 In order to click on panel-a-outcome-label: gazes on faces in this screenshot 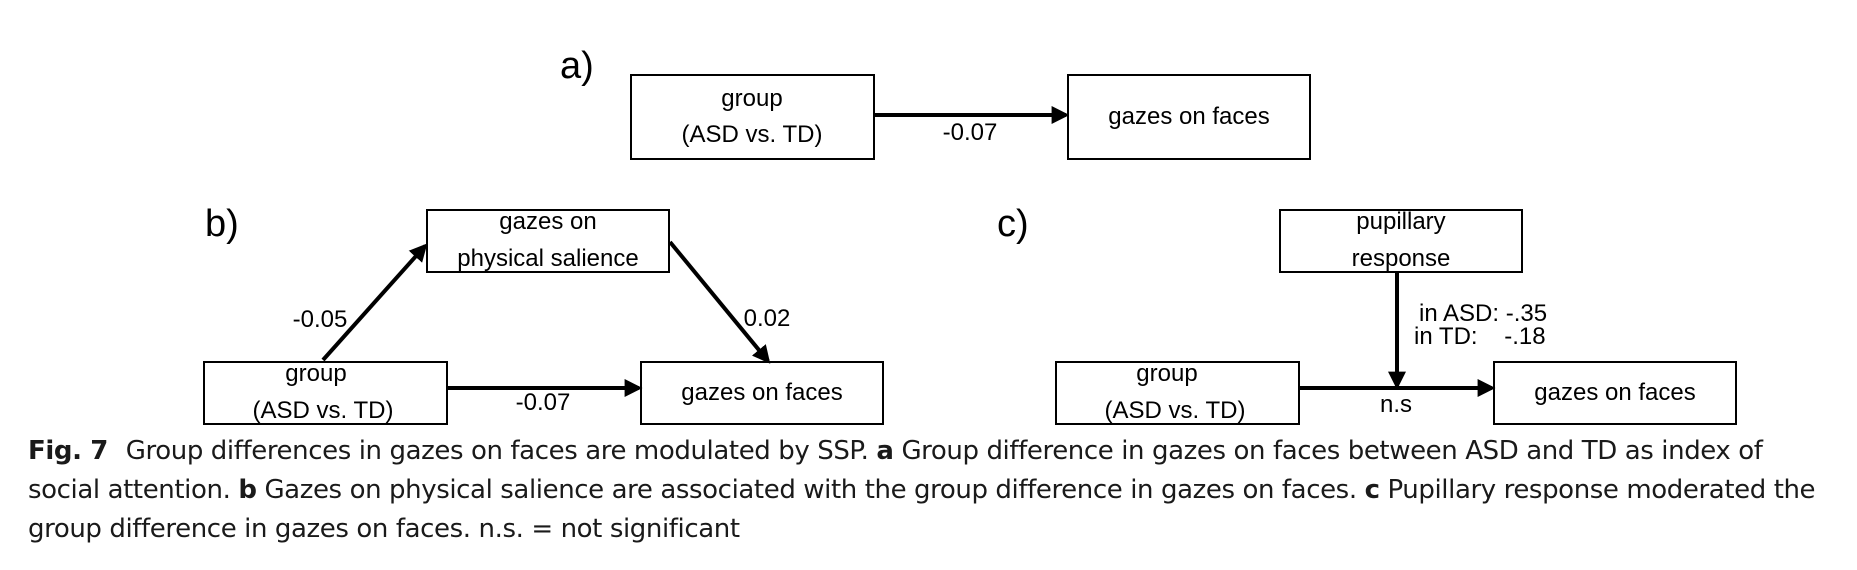, I will do `click(1188, 116)`.